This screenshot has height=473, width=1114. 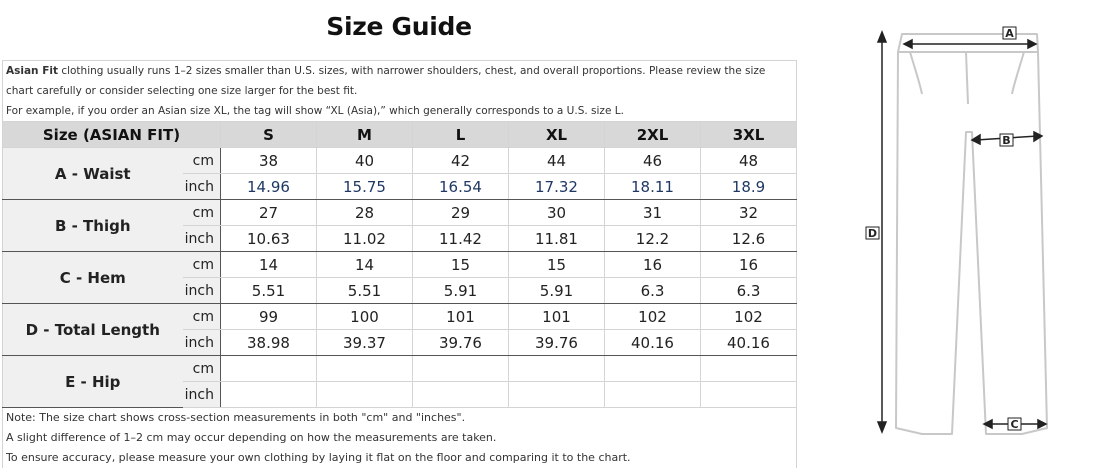 I want to click on table-cell: 12.2, so click(x=652, y=238).